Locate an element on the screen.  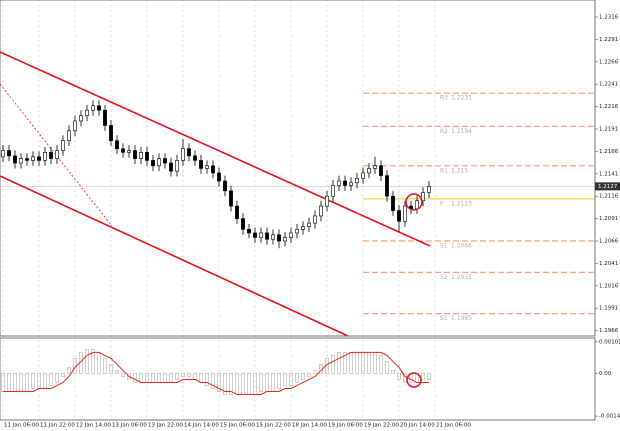
x-tick-label: 13 Jan 06:00 is located at coordinates (129, 426).